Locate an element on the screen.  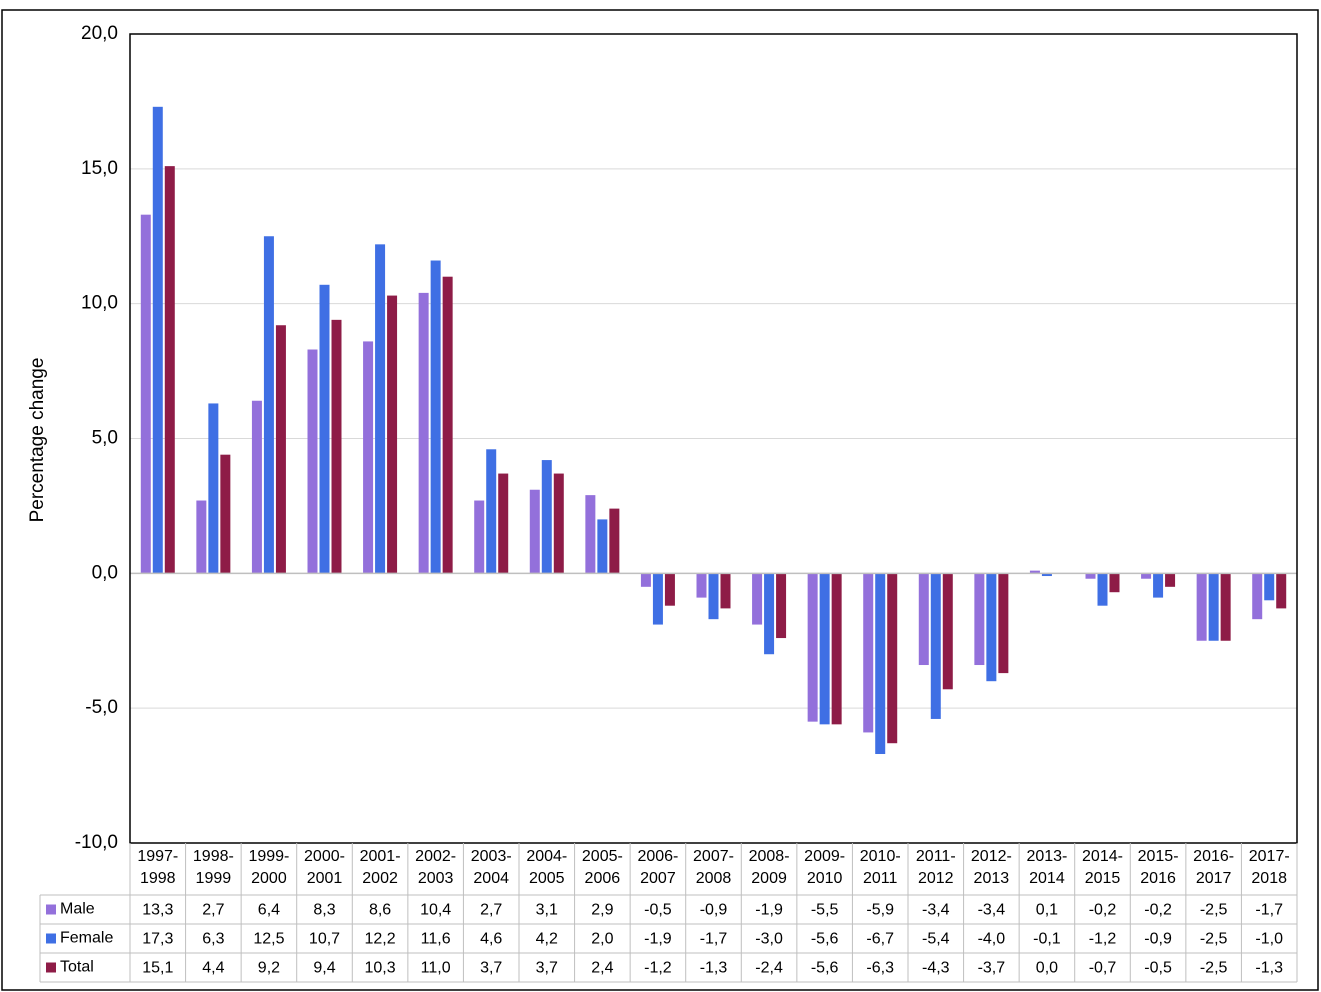
table-value: 0,0 is located at coordinates (1047, 968).